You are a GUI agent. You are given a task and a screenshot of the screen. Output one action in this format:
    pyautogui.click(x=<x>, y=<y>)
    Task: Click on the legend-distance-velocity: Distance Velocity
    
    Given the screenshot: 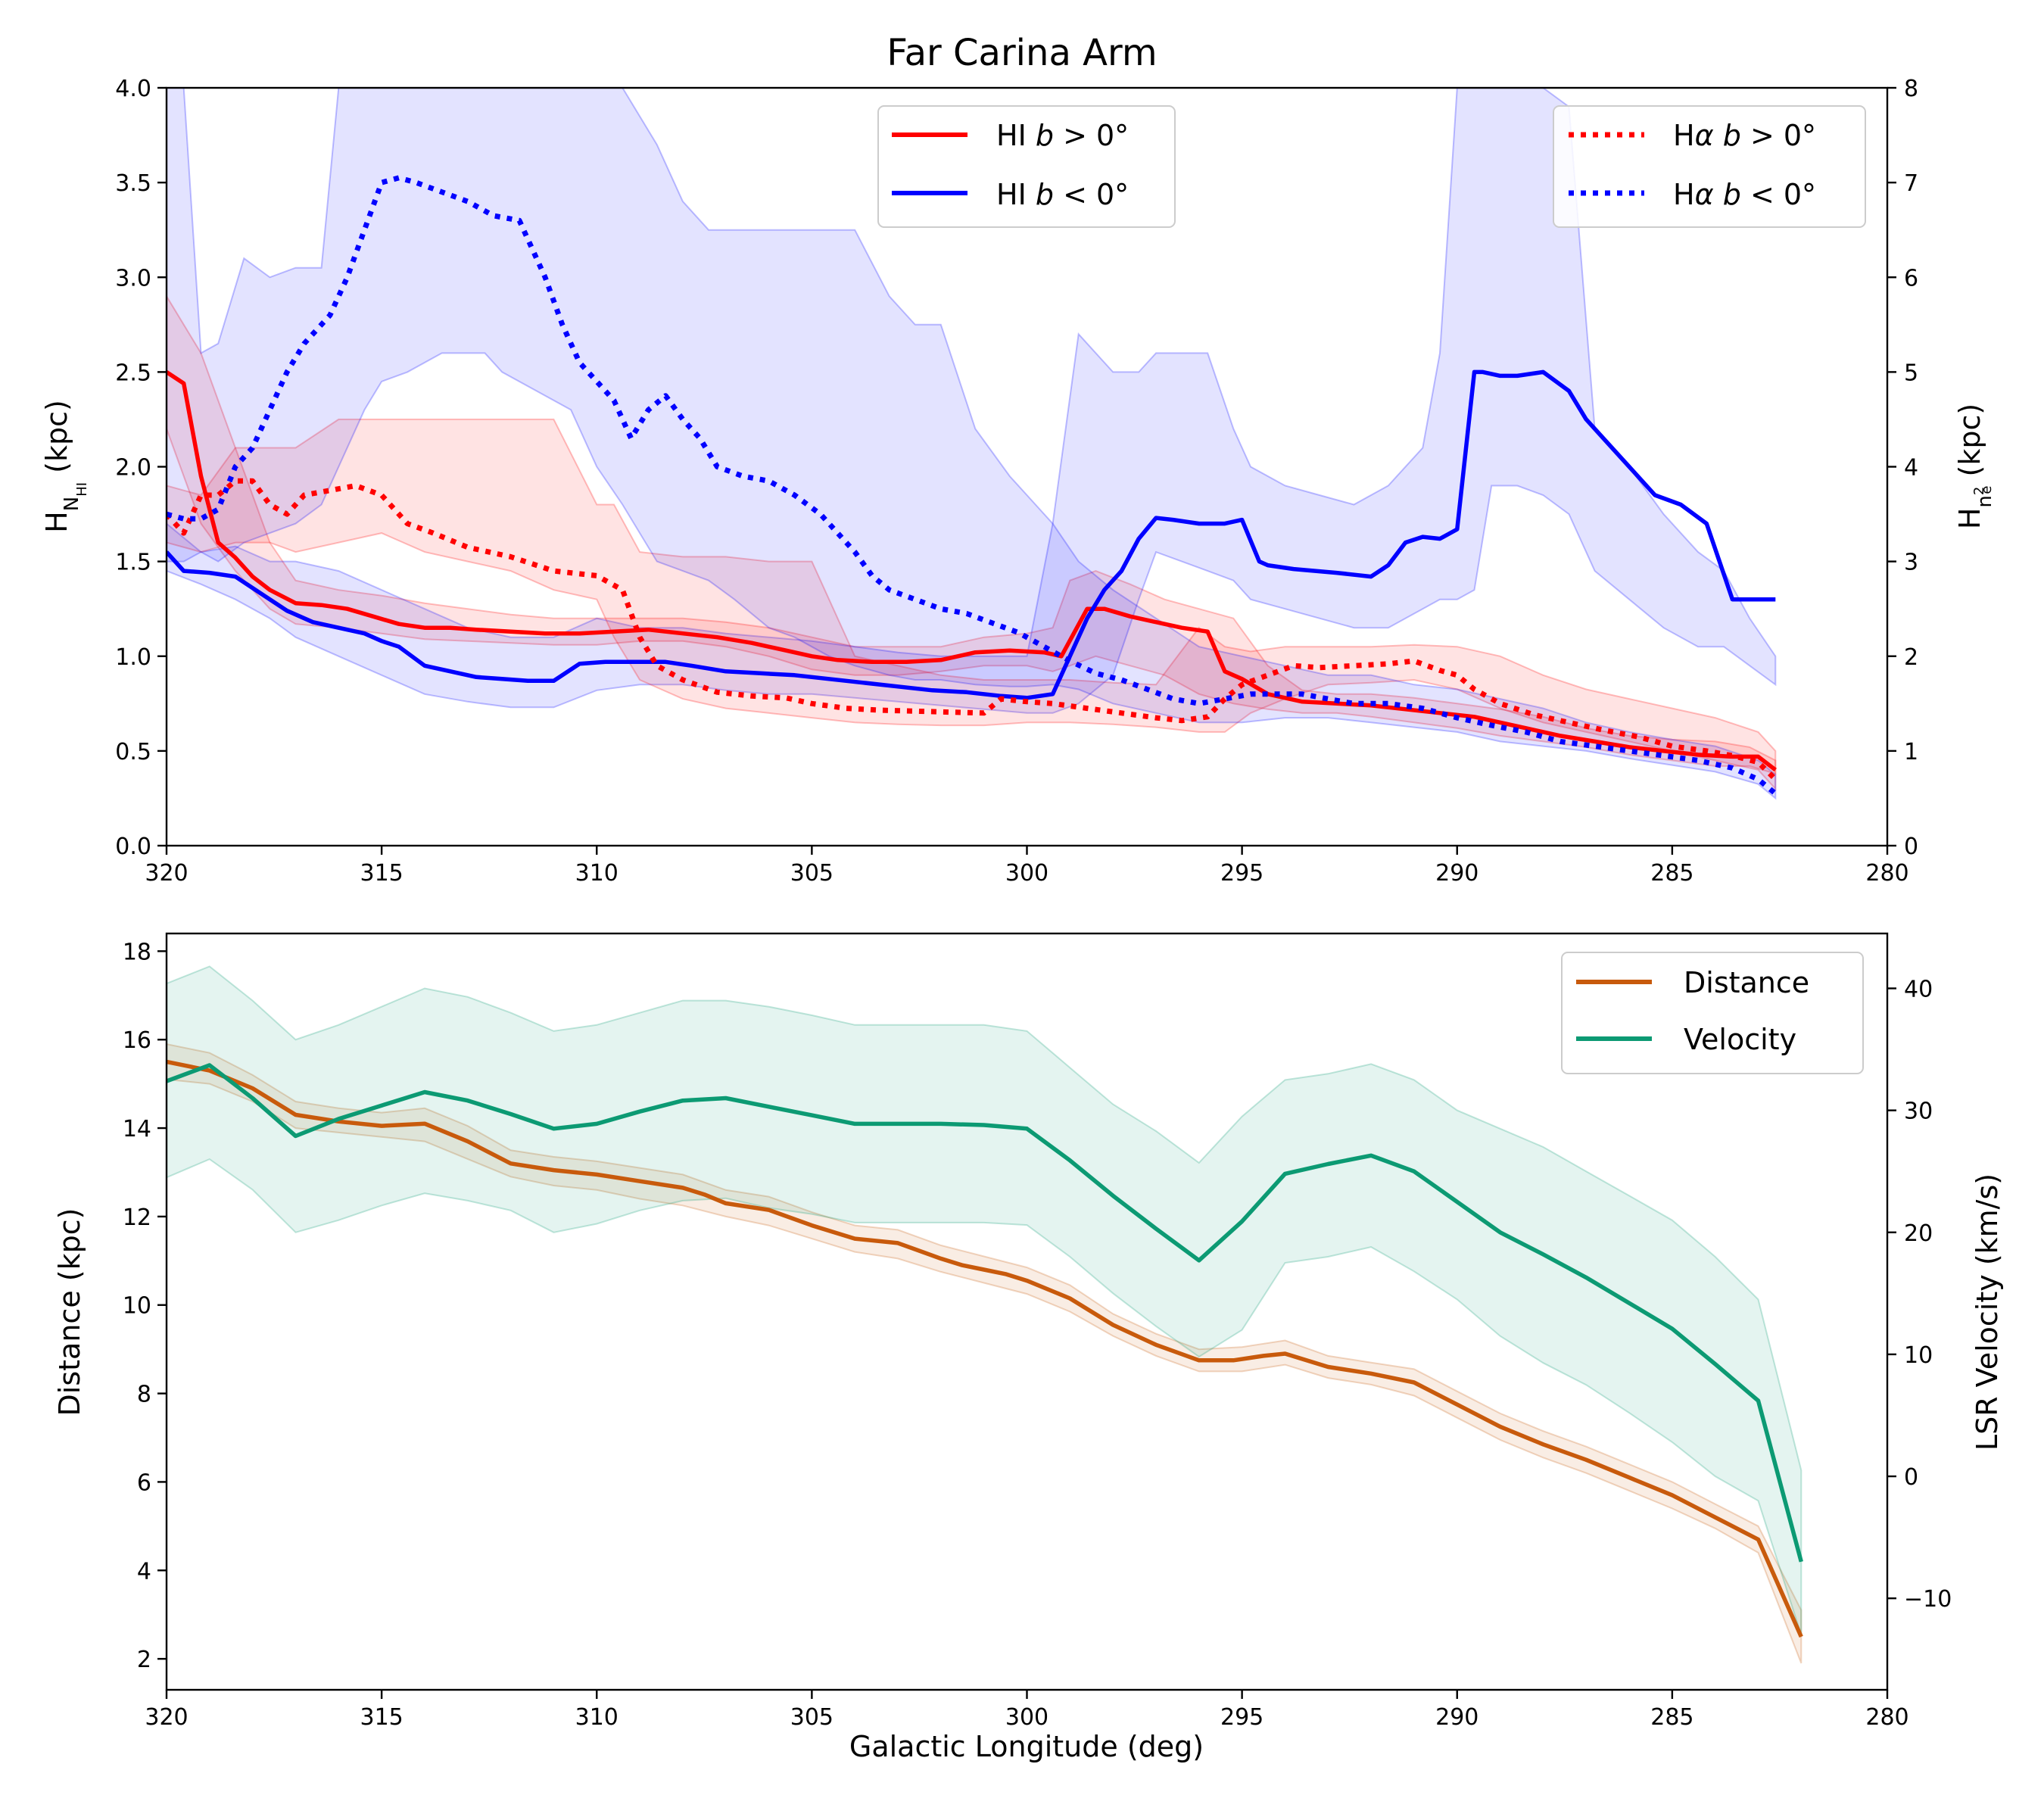 What is the action you would take?
    pyautogui.click(x=1712, y=1013)
    